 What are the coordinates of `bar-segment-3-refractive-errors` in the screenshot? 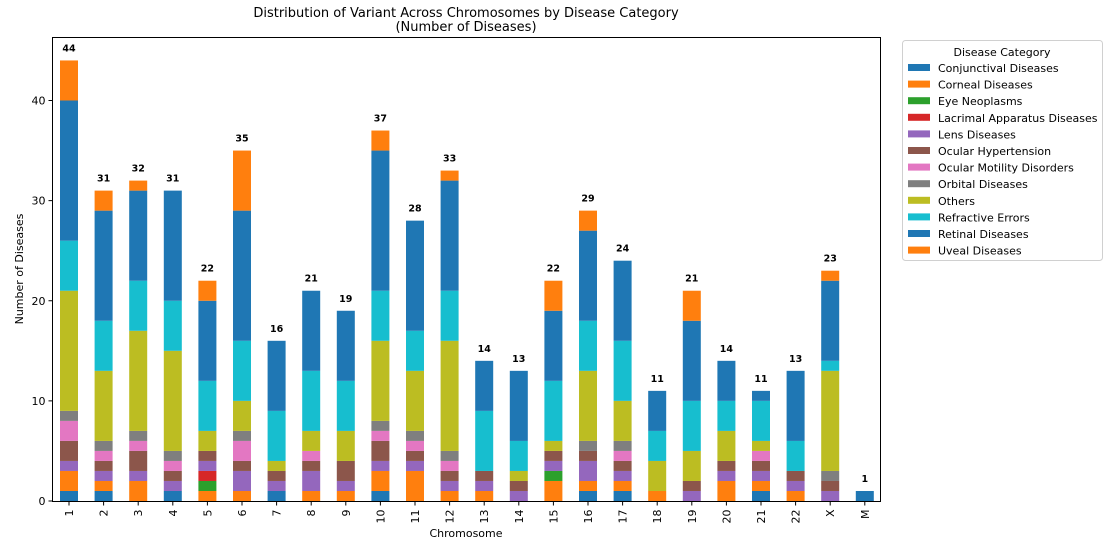 It's located at (138, 305).